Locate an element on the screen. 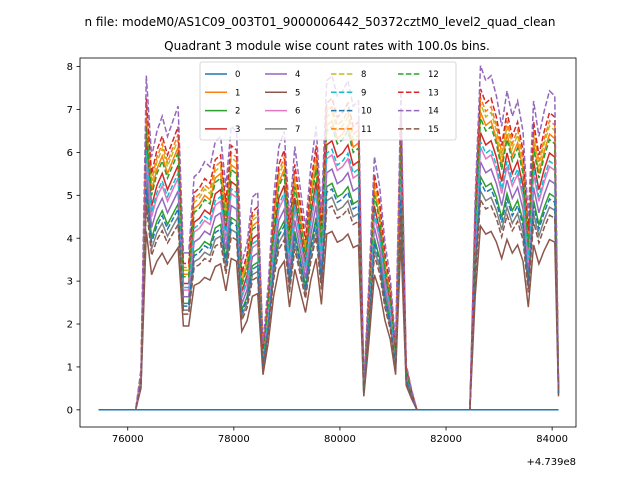 The image size is (640, 480). legend-label-14: 14 is located at coordinates (433, 112).